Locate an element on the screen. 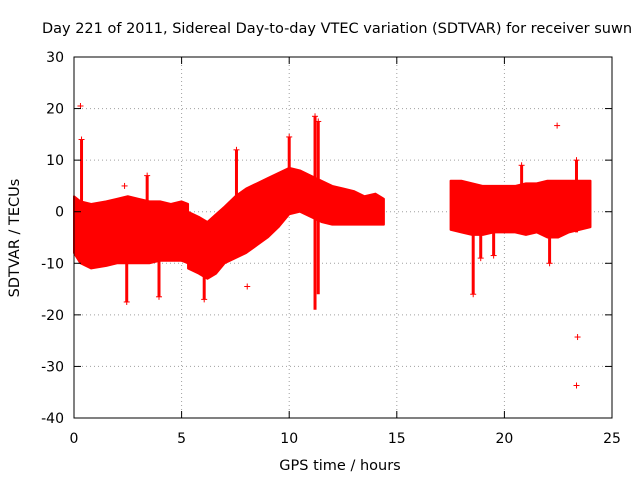 This screenshot has height=480, width=640. x-tick-label: 10 is located at coordinates (289, 439).